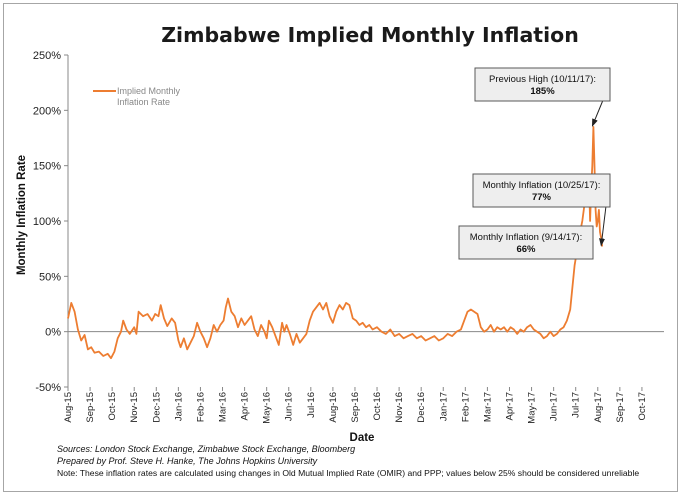  I want to click on x-tick-label: Aug-17, so click(598, 407).